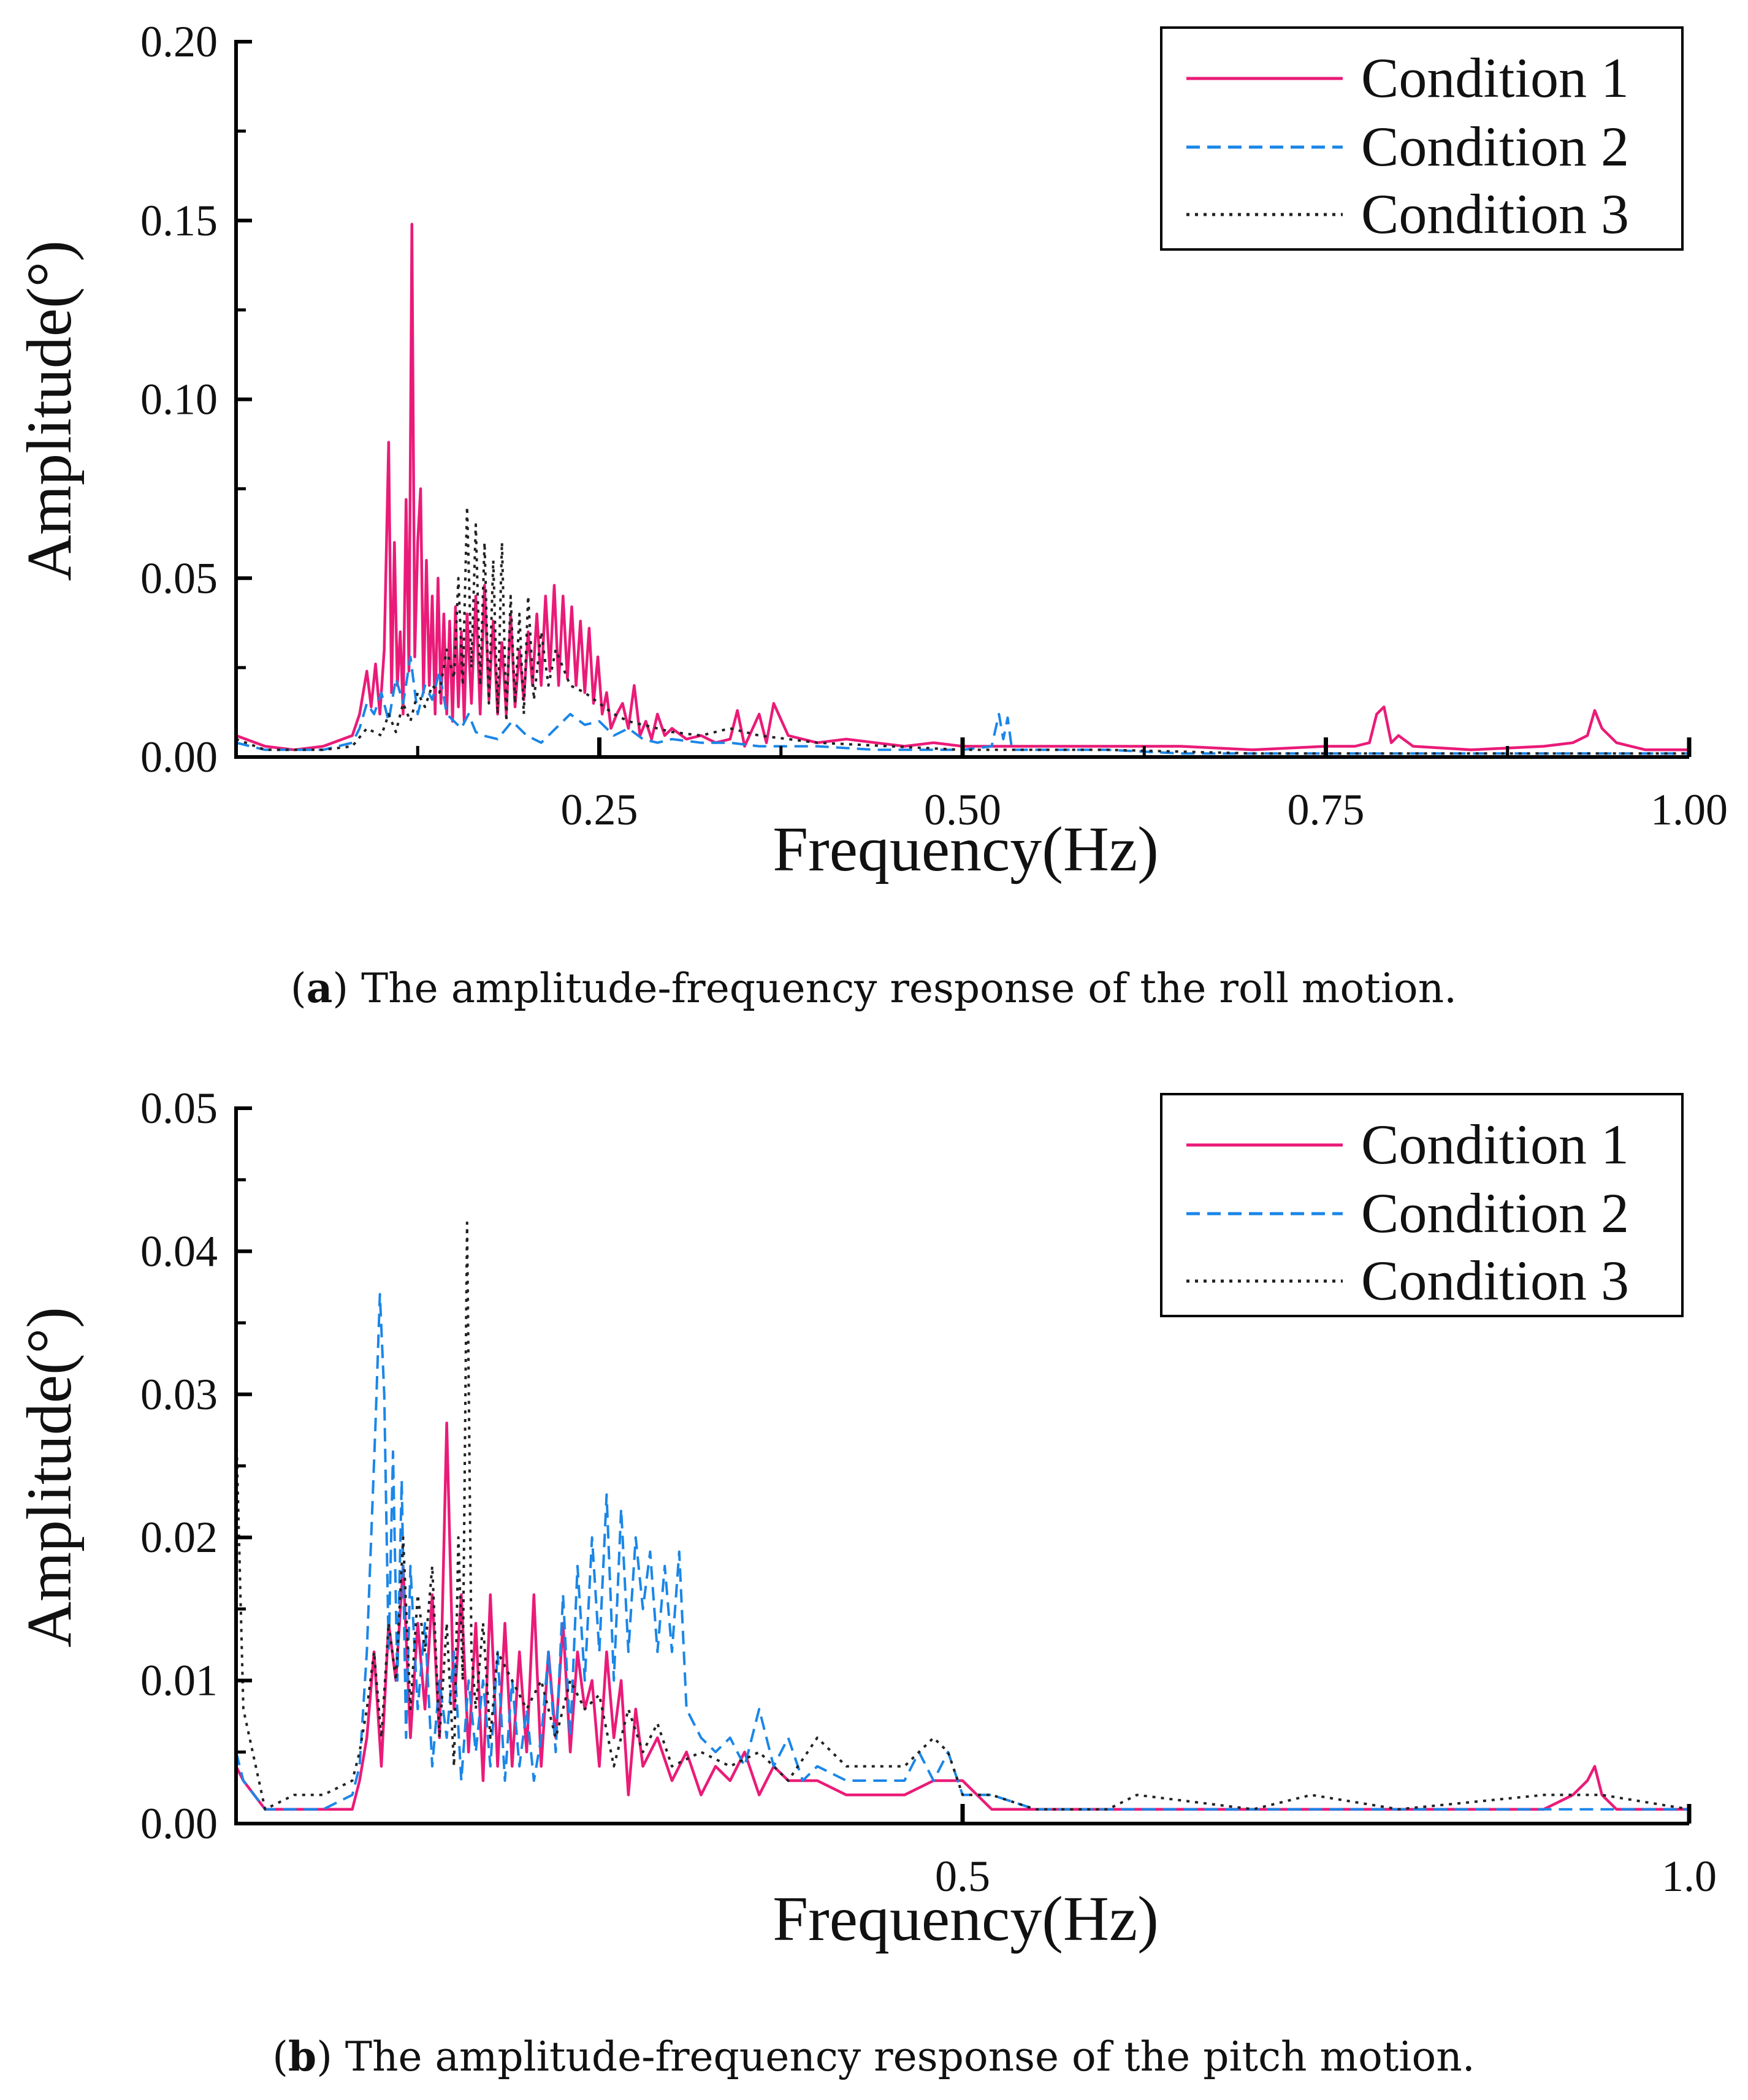 The image size is (1748, 2100). What do you see at coordinates (49, 1478) in the screenshot?
I see `pitch-y-axis-title: Amplitude(°)` at bounding box center [49, 1478].